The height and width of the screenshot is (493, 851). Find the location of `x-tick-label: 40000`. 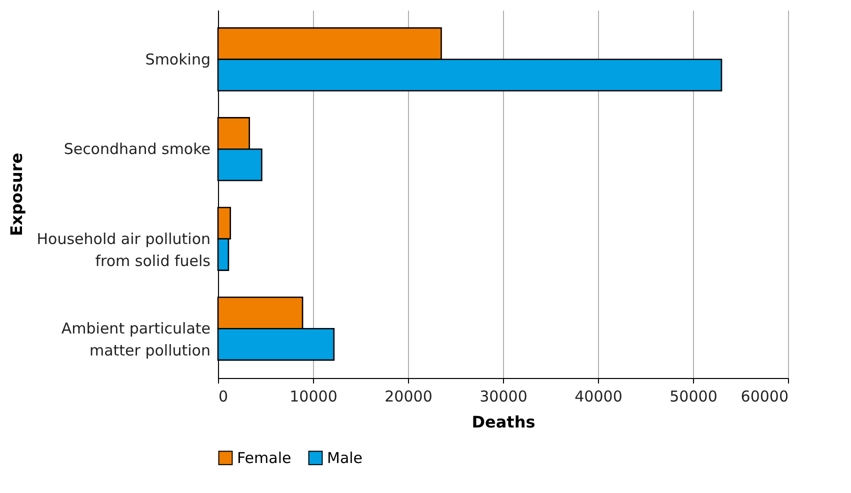

x-tick-label: 40000 is located at coordinates (598, 397).